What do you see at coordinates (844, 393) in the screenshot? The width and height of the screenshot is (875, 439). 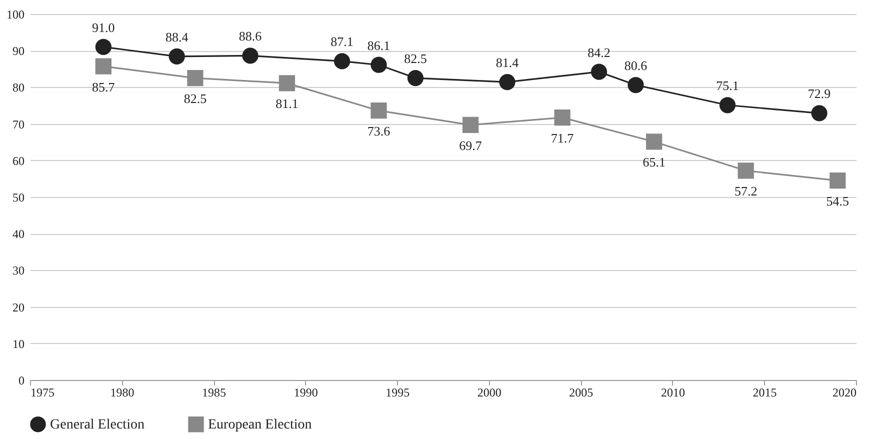 I see `x-tick-label: 2020` at bounding box center [844, 393].